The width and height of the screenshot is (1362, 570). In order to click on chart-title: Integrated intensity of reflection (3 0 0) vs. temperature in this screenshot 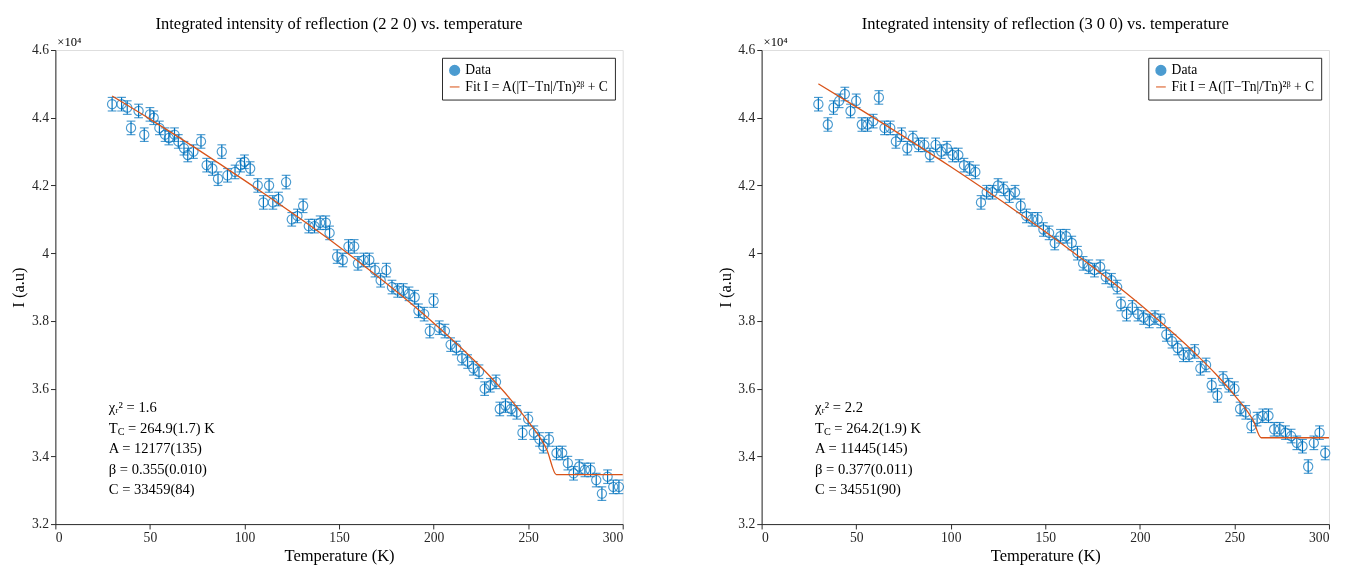, I will do `click(1045, 23)`.